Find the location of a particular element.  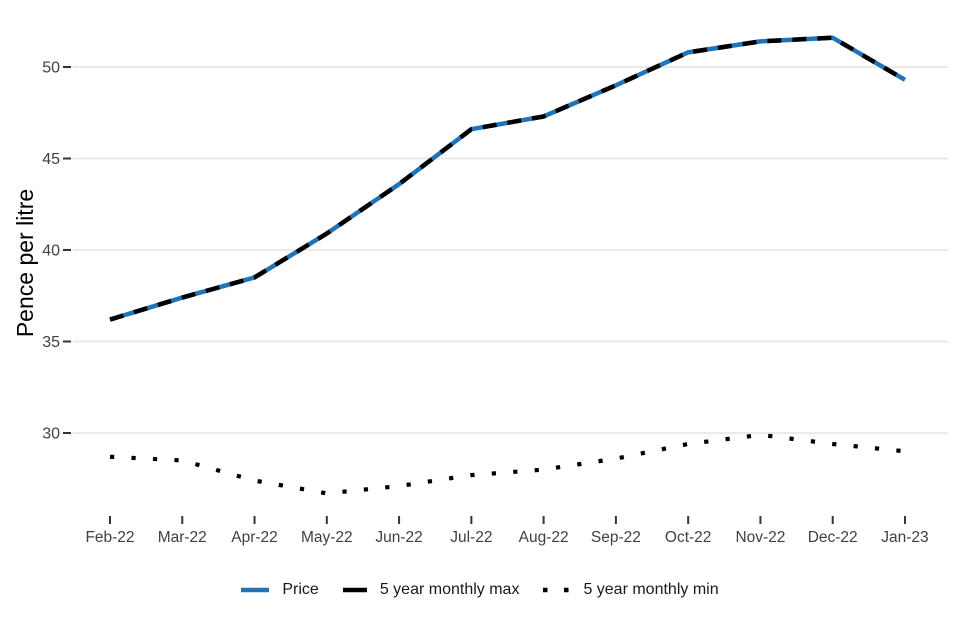

legend-label-min: 5 year monthly min is located at coordinates (651, 589).